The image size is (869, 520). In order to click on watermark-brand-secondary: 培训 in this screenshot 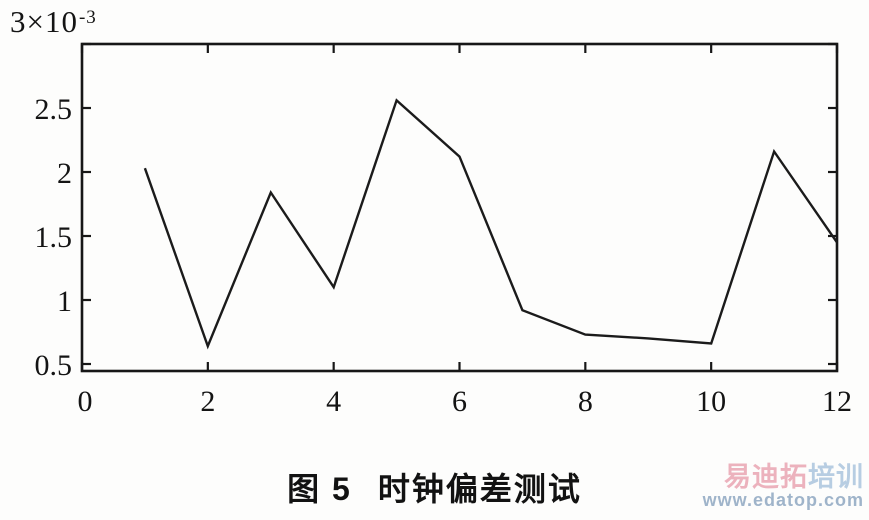, I will do `click(836, 477)`.